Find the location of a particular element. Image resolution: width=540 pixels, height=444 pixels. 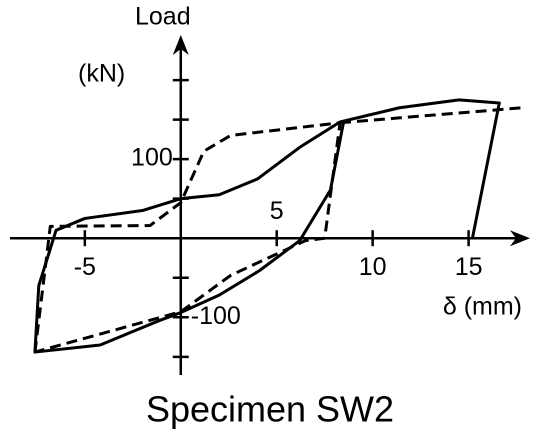

y-axis-label: Load is located at coordinates (163, 17).